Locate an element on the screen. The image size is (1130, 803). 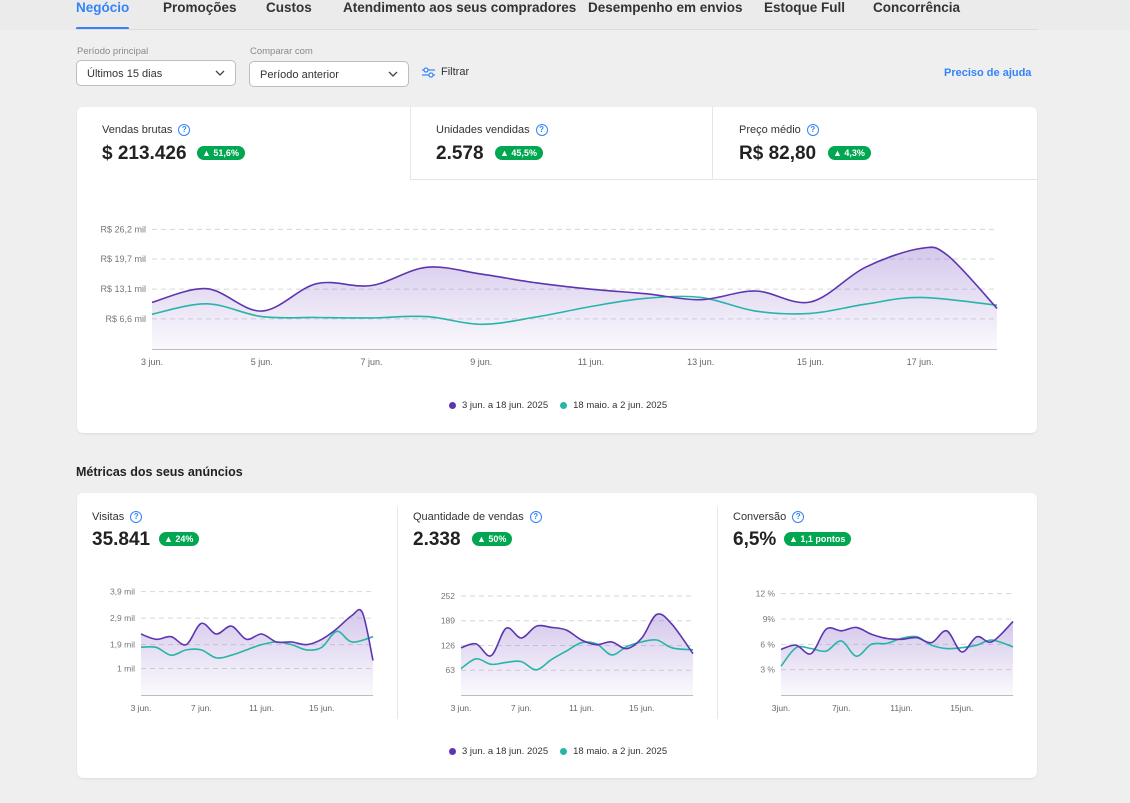
change-text: 51,6% is located at coordinates (226, 153).